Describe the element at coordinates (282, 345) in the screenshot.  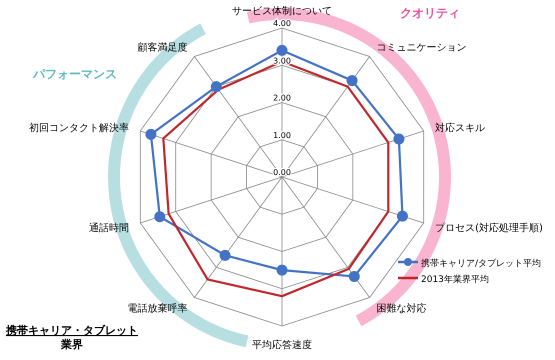
I see `spoke-label: 平均応答速度` at that location.